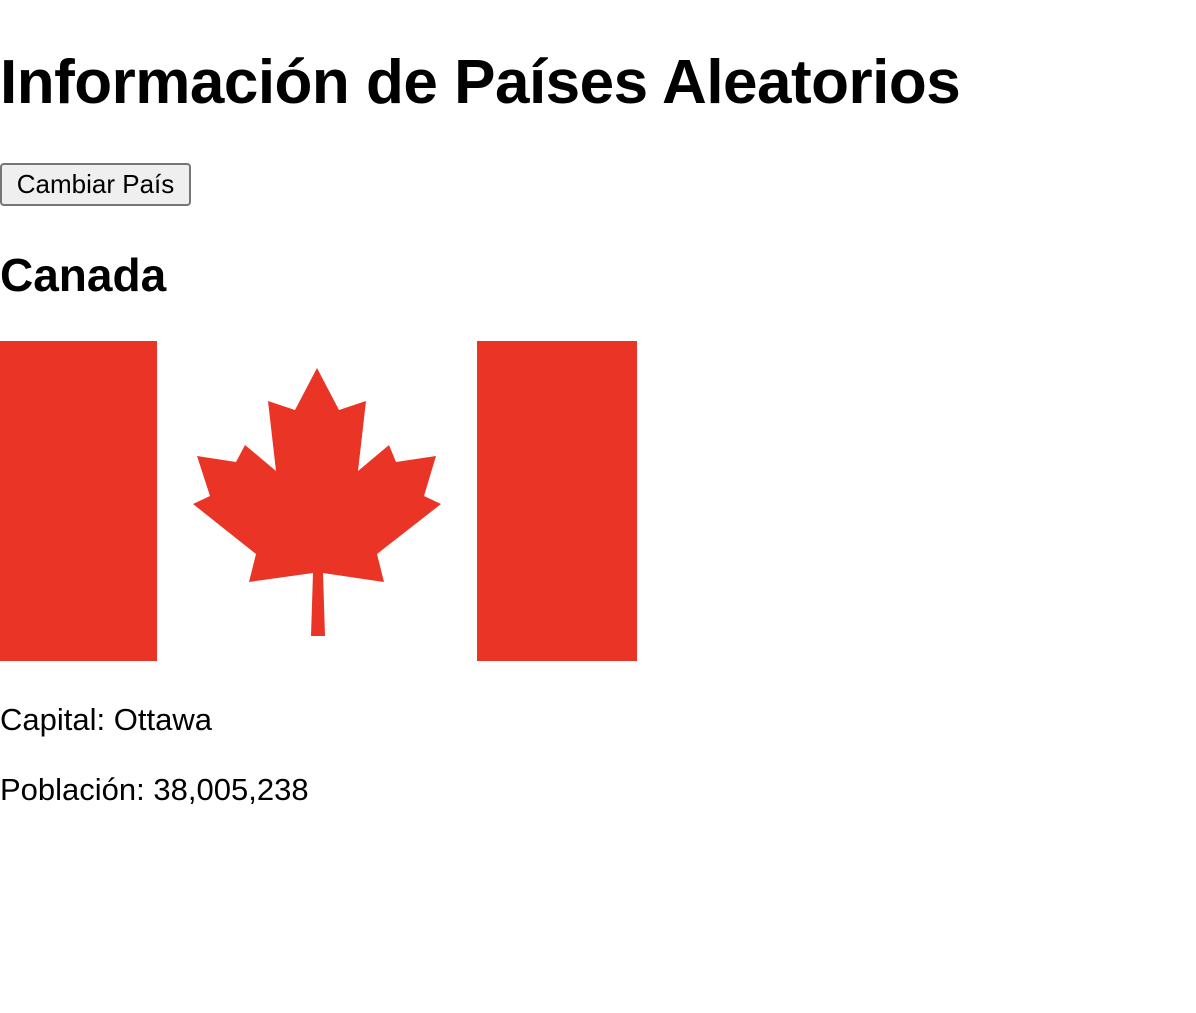 This screenshot has width=1196, height=1013. What do you see at coordinates (480, 82) in the screenshot?
I see `page-title: Información de Países Aleatorios` at bounding box center [480, 82].